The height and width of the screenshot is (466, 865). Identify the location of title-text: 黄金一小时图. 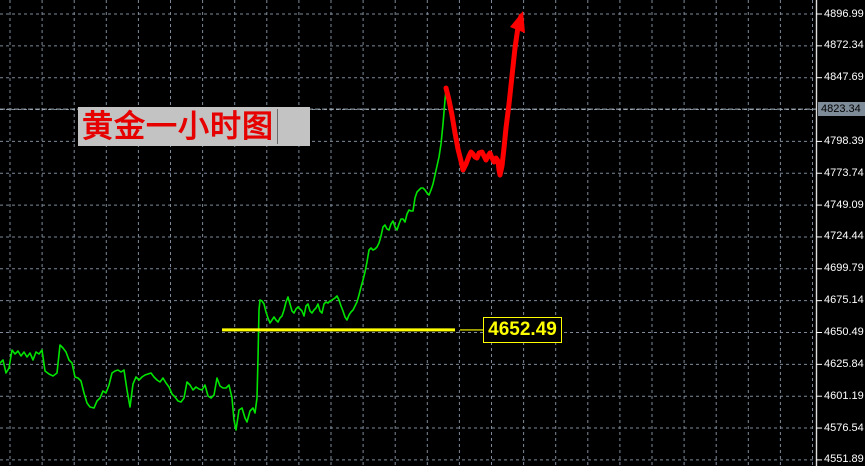
(178, 126).